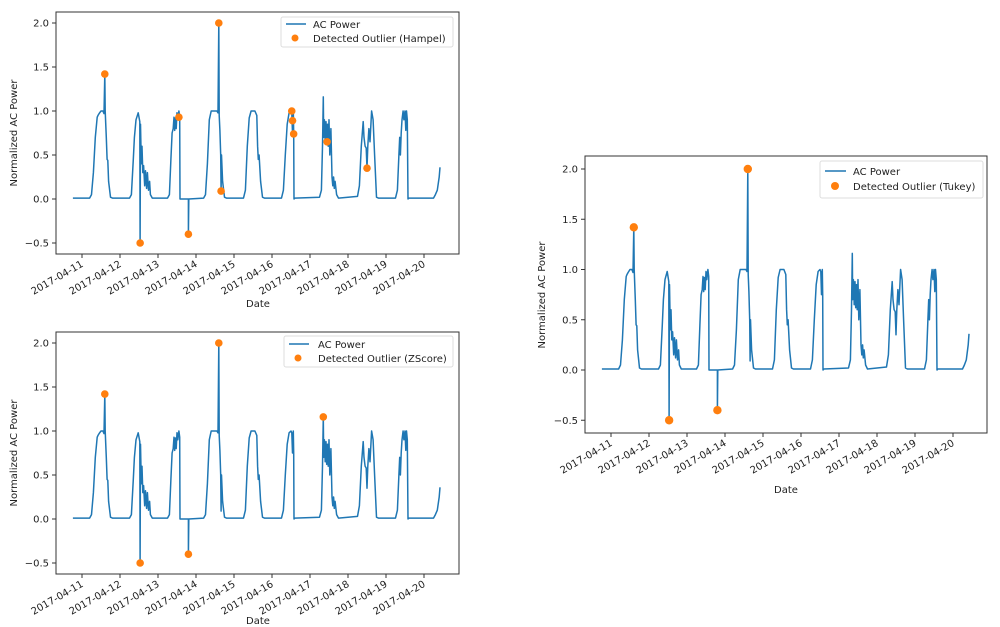 Image resolution: width=1000 pixels, height=627 pixels. What do you see at coordinates (382, 359) in the screenshot?
I see `legend-entry-outlier: Detected Outlier (ZScore)` at bounding box center [382, 359].